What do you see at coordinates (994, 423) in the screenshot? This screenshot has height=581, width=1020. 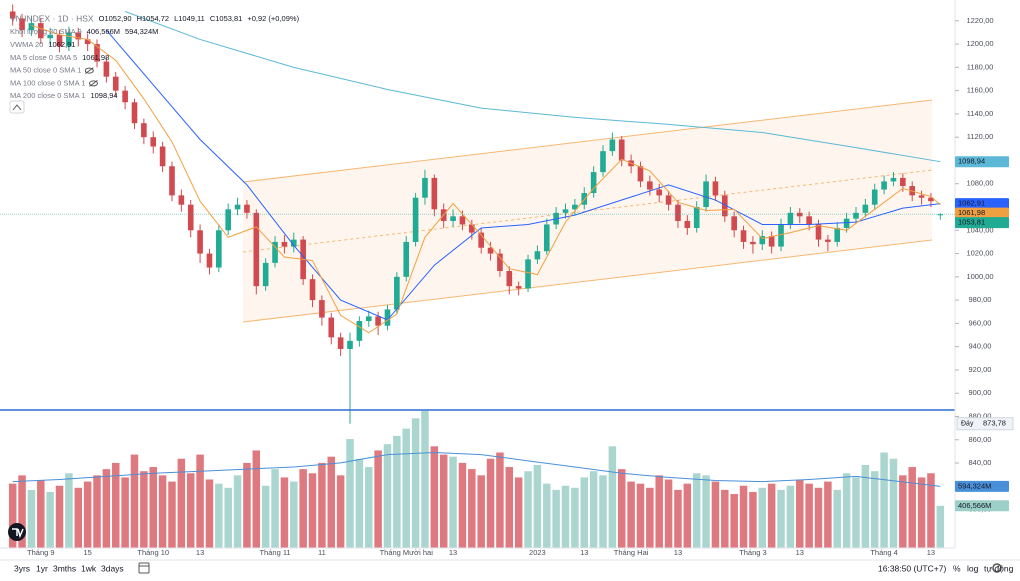 I see `low-label-value: 873,78` at bounding box center [994, 423].